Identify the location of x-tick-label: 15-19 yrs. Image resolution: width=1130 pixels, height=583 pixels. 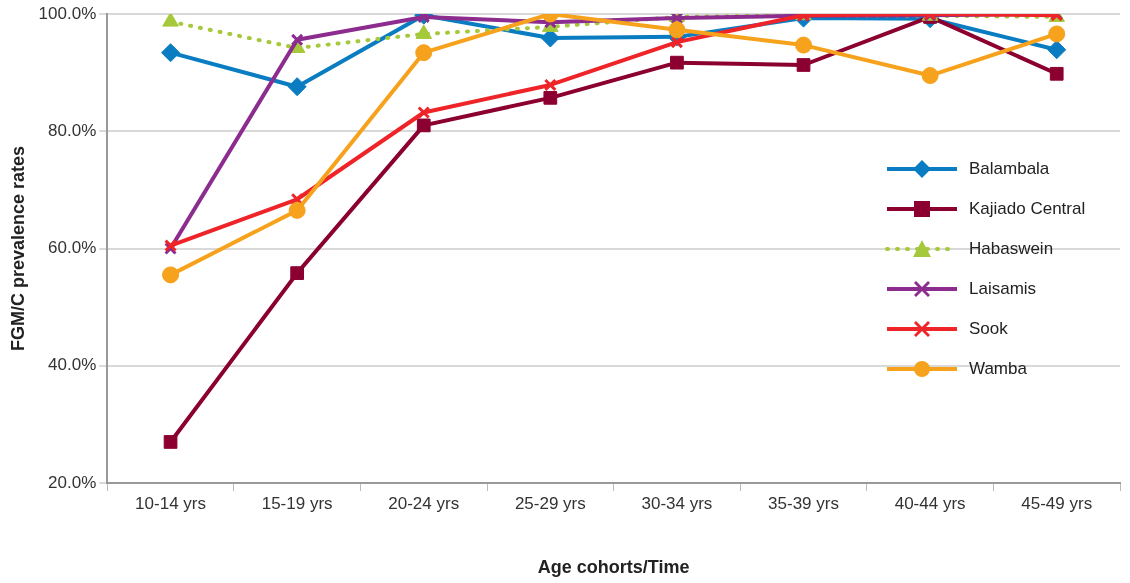
(297, 503).